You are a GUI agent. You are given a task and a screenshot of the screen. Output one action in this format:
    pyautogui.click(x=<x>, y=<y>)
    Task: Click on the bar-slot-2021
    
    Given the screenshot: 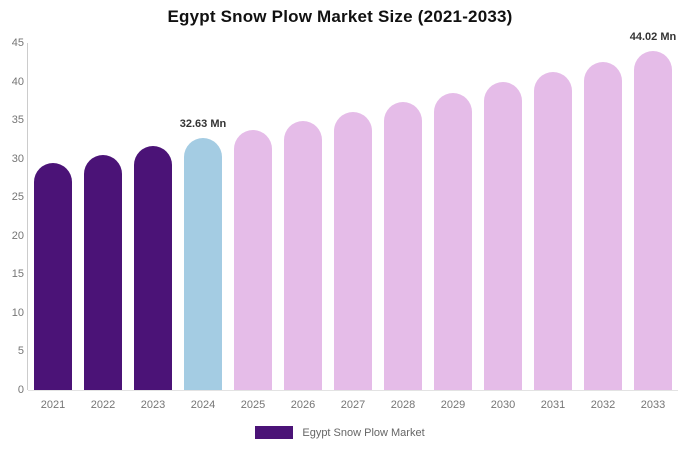 What is the action you would take?
    pyautogui.click(x=53, y=216)
    